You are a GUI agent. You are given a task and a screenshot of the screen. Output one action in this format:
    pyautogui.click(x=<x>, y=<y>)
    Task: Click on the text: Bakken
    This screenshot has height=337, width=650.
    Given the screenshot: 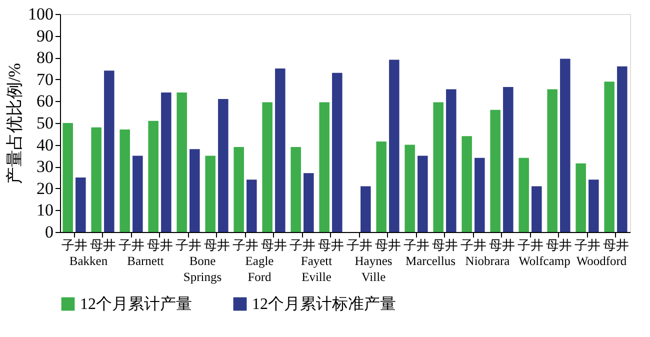 What is the action you would take?
    pyautogui.click(x=88, y=261)
    